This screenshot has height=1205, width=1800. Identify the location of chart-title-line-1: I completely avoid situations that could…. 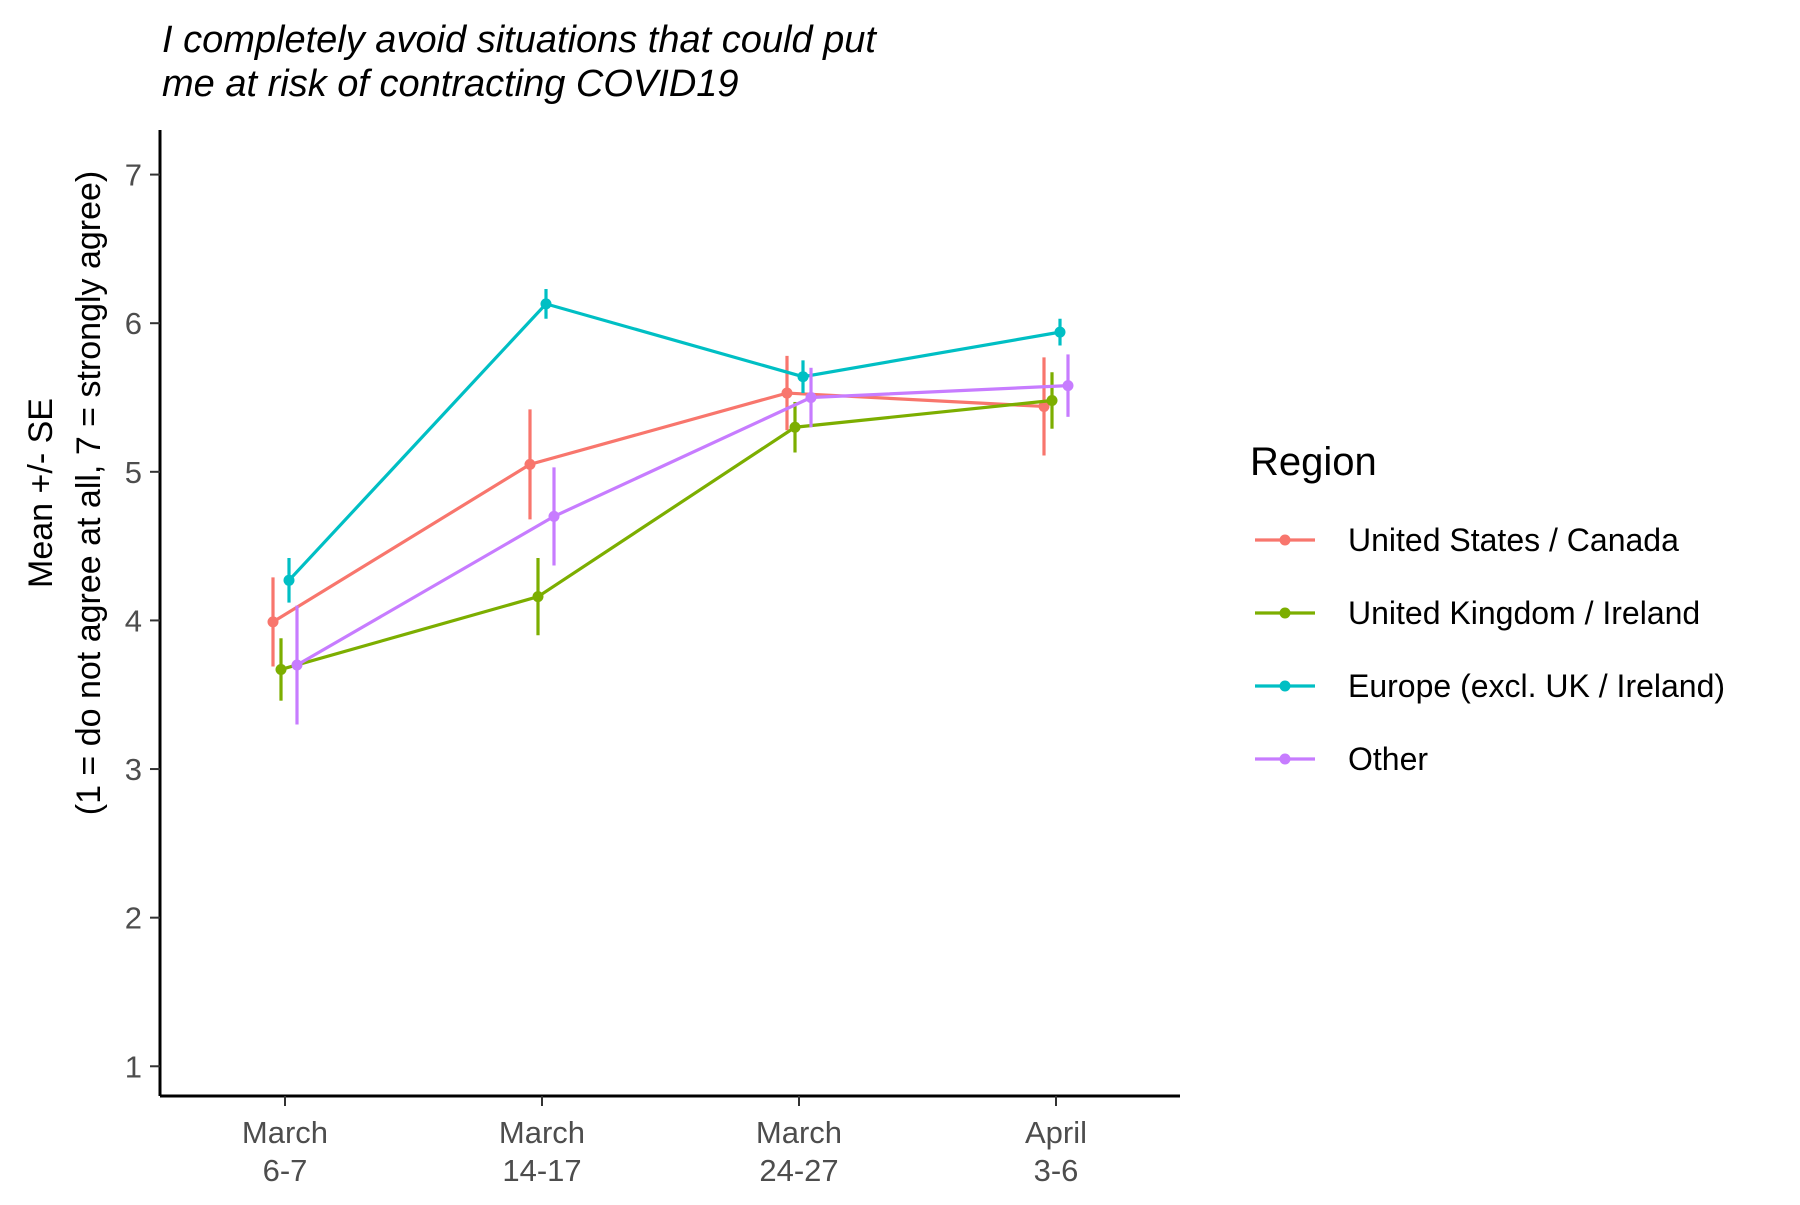
(519, 40).